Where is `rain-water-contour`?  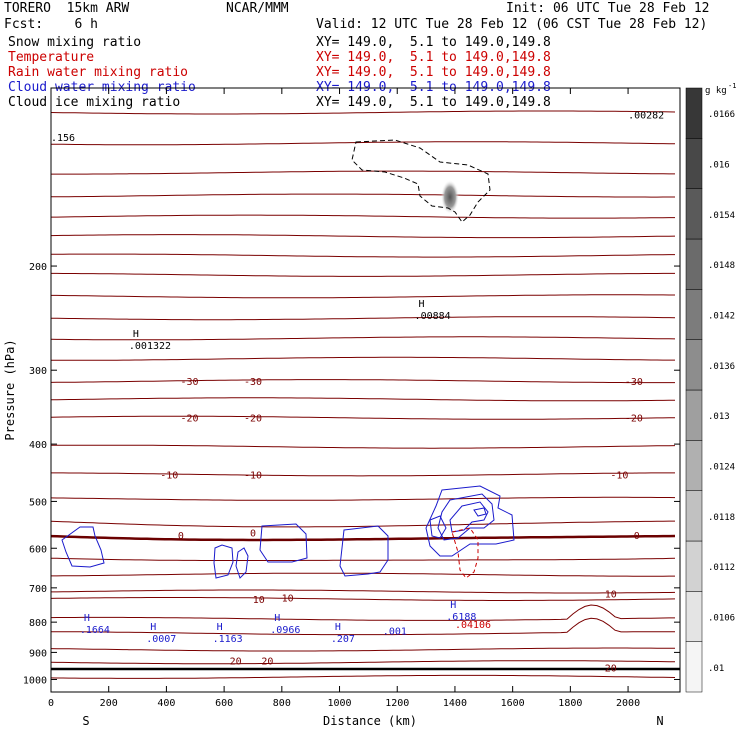 rain-water-contour is located at coordinates (465, 553).